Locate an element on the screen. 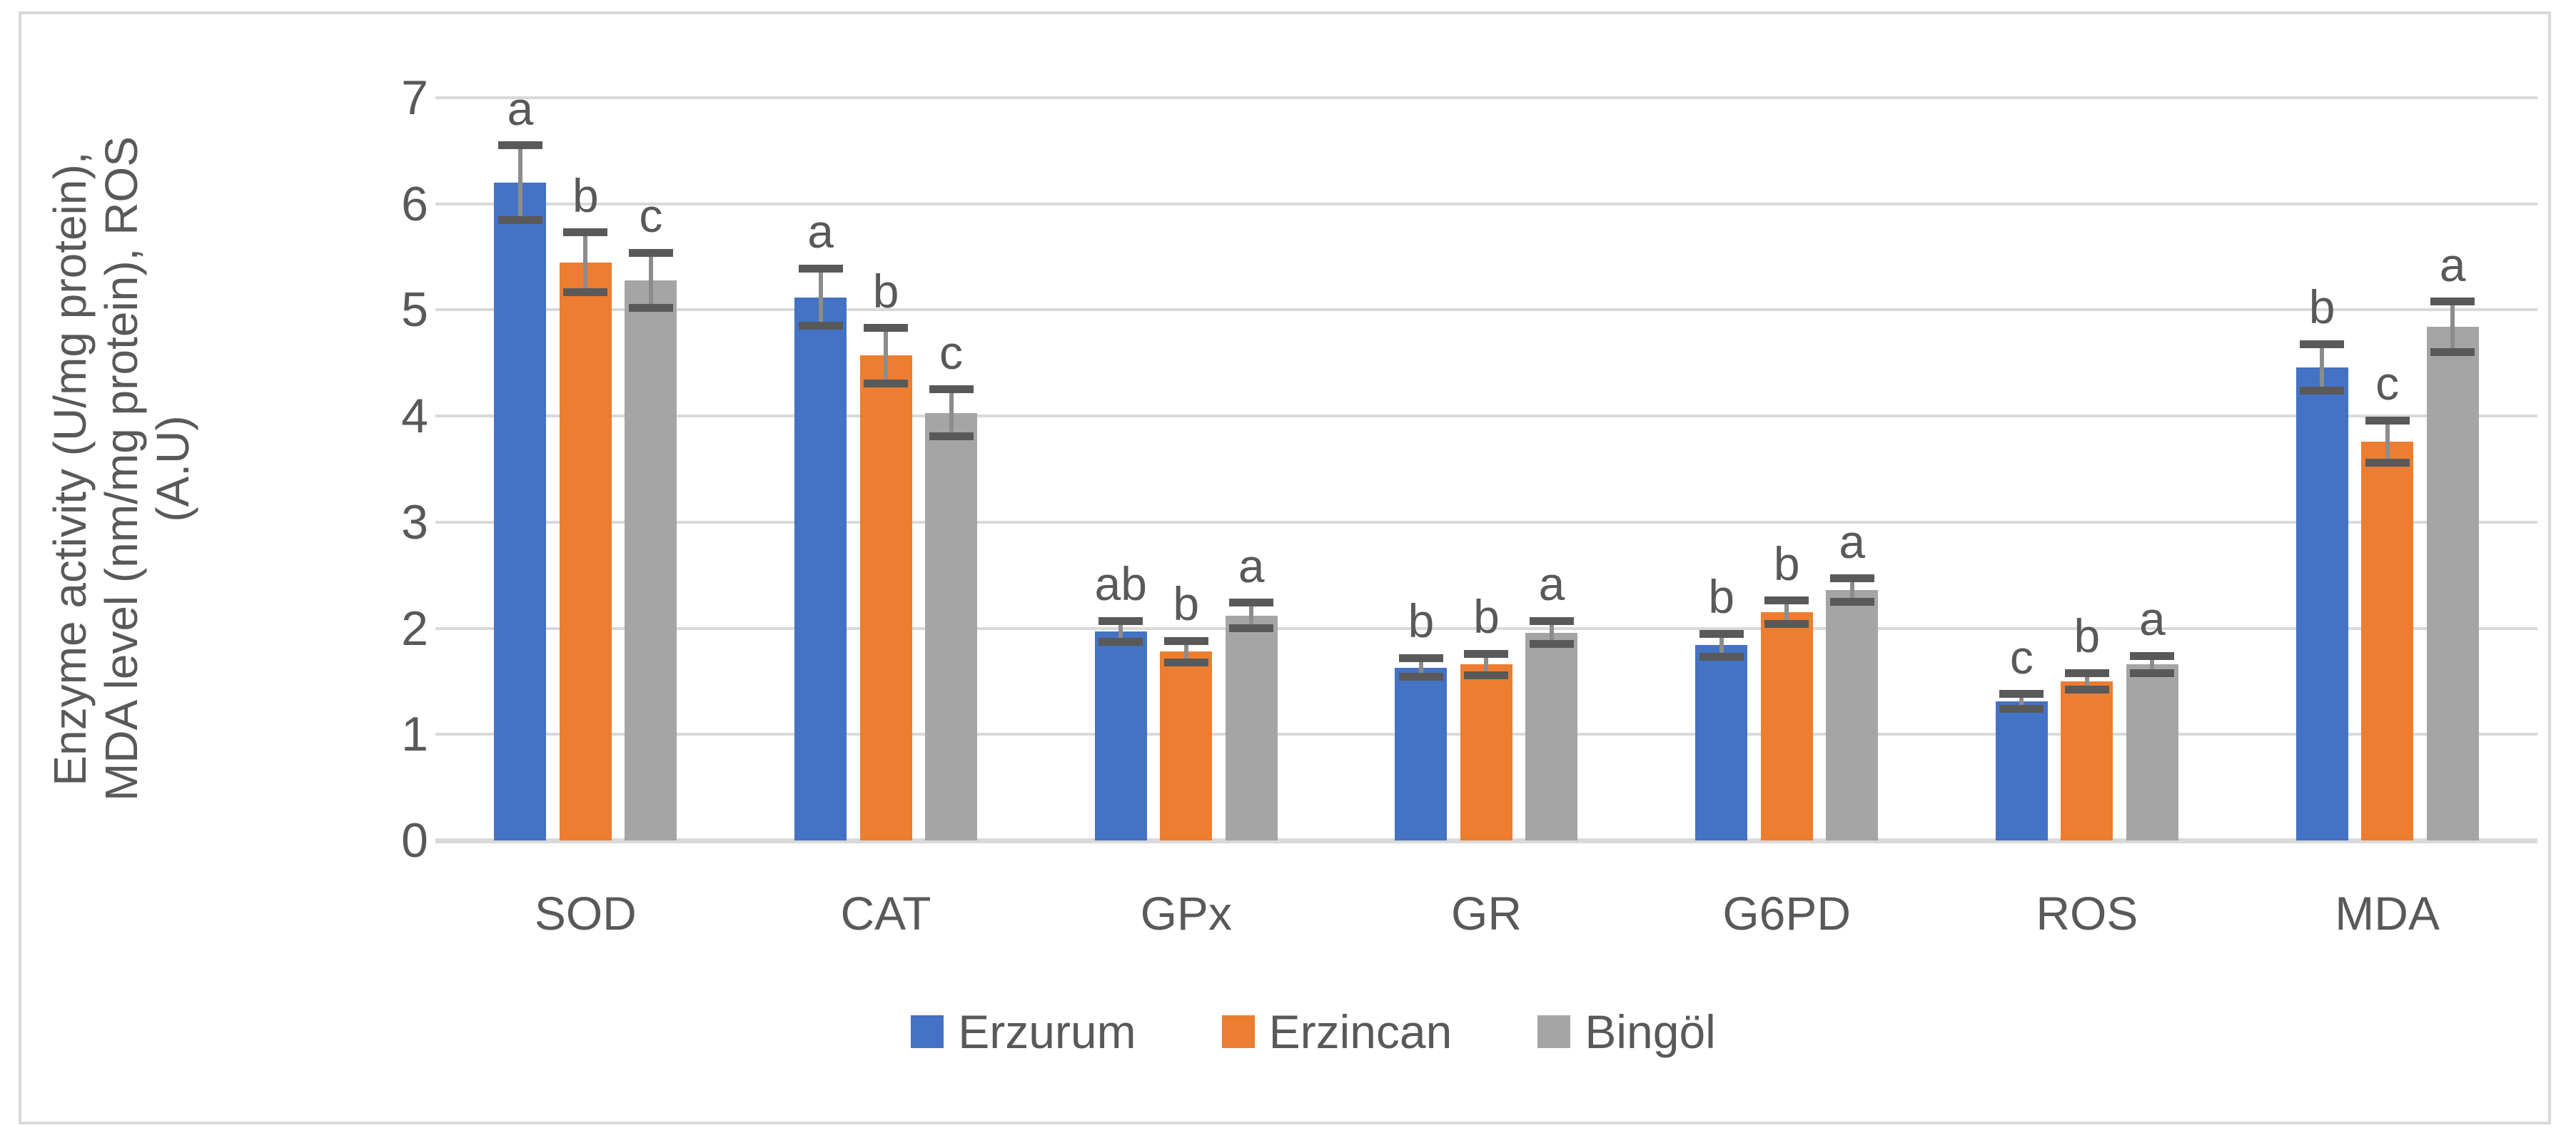 The image size is (2576, 1143). error-bar-cap-bottom-SOD-Erzurum is located at coordinates (519, 219).